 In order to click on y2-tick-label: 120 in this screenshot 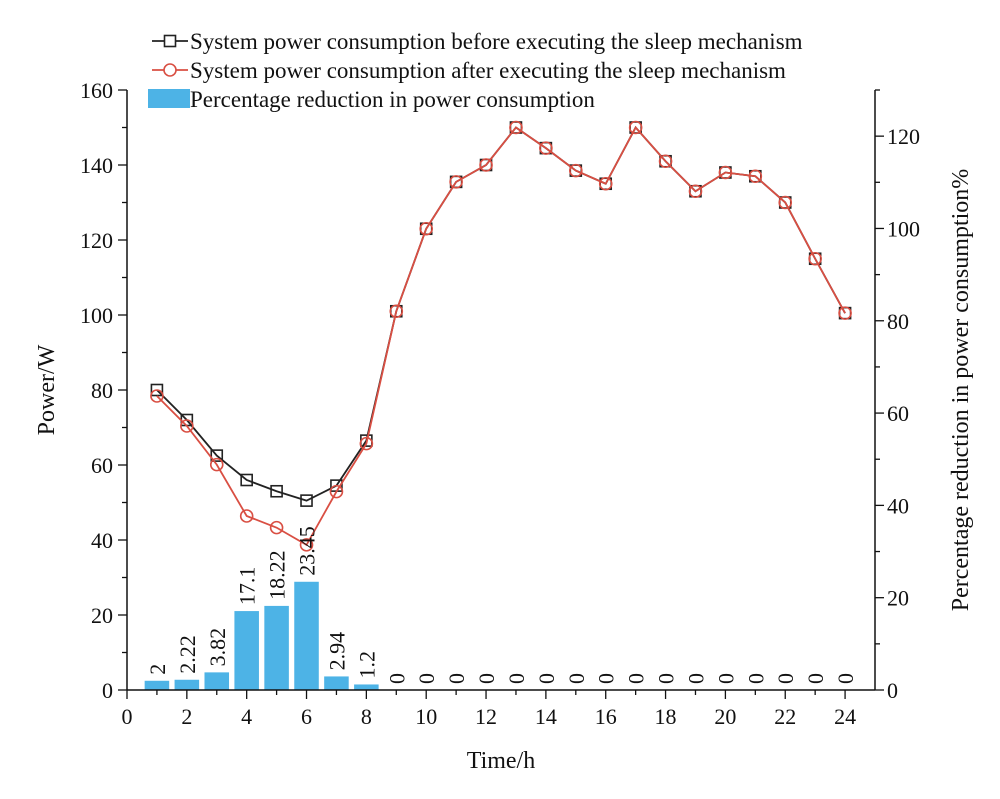, I will do `click(903, 136)`.